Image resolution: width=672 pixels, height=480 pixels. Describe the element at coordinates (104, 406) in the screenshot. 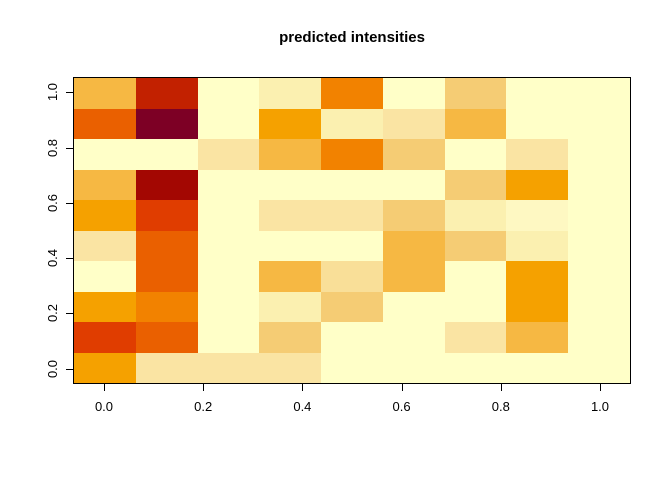

I see `x-tick-label: 0.0` at that location.